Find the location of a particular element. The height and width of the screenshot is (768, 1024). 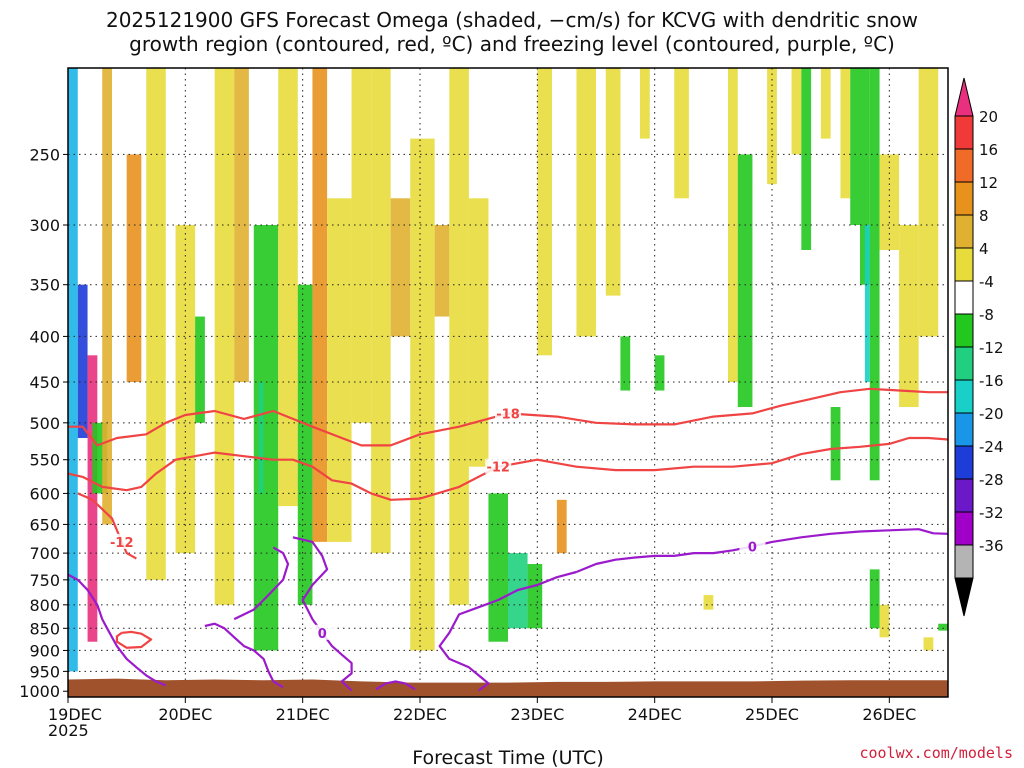

x-axis-label: Forecast Time (UTC) is located at coordinates (507, 757).